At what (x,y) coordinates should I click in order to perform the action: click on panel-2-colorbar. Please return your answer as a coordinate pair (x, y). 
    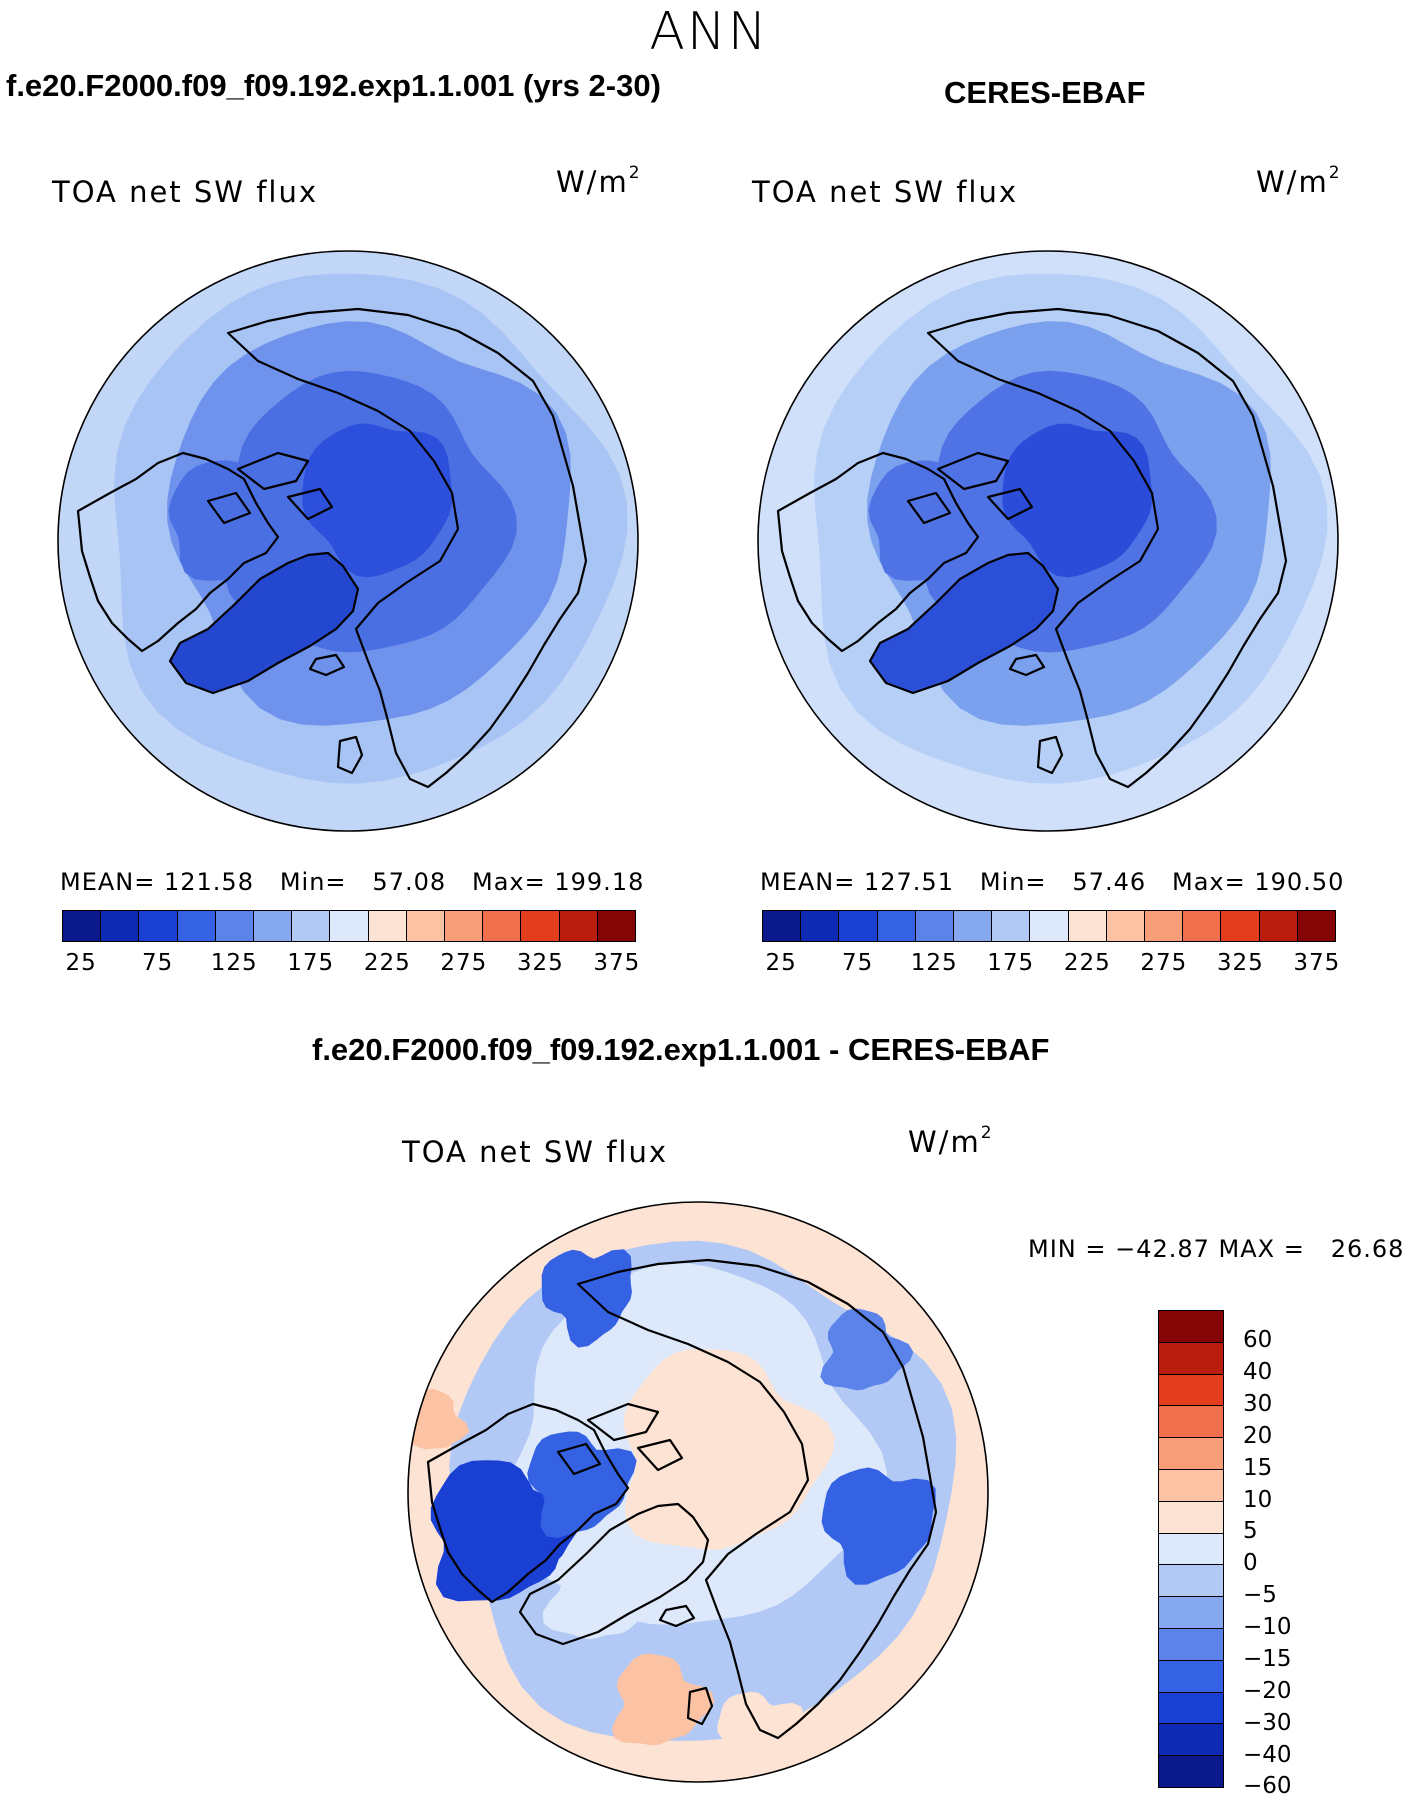
    Looking at the image, I should click on (1049, 926).